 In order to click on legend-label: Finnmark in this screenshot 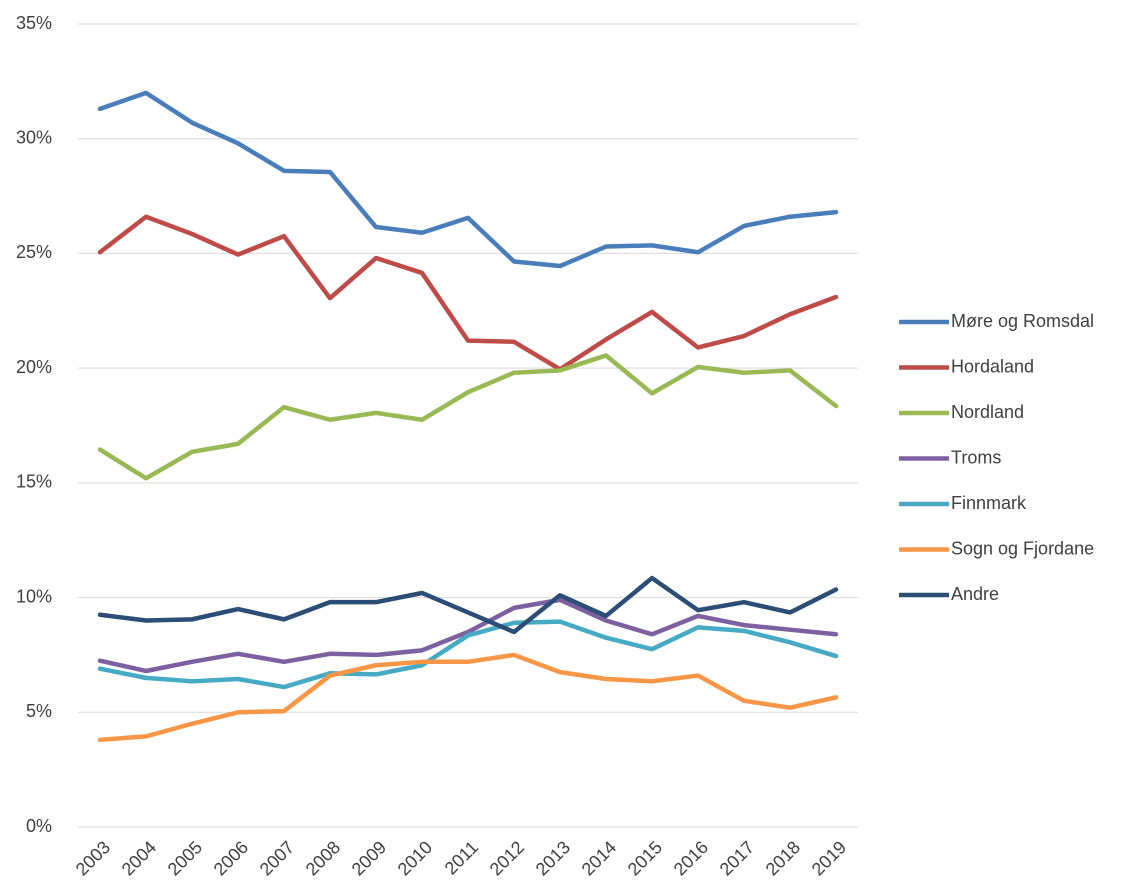, I will do `click(989, 503)`.